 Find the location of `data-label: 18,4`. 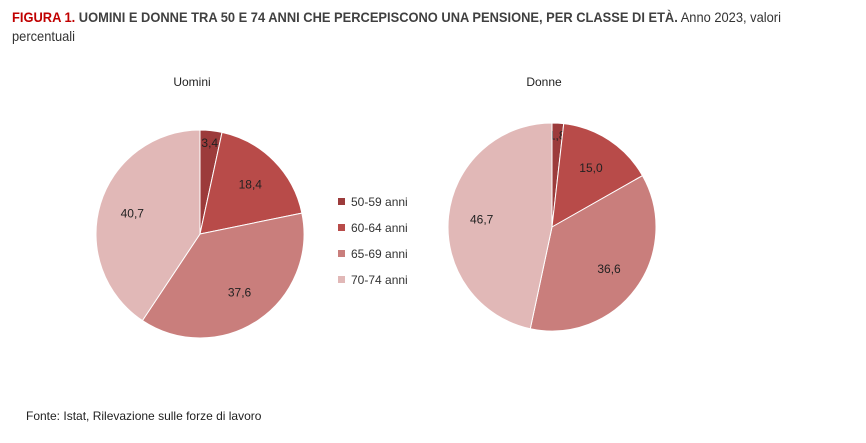

data-label: 18,4 is located at coordinates (251, 184).